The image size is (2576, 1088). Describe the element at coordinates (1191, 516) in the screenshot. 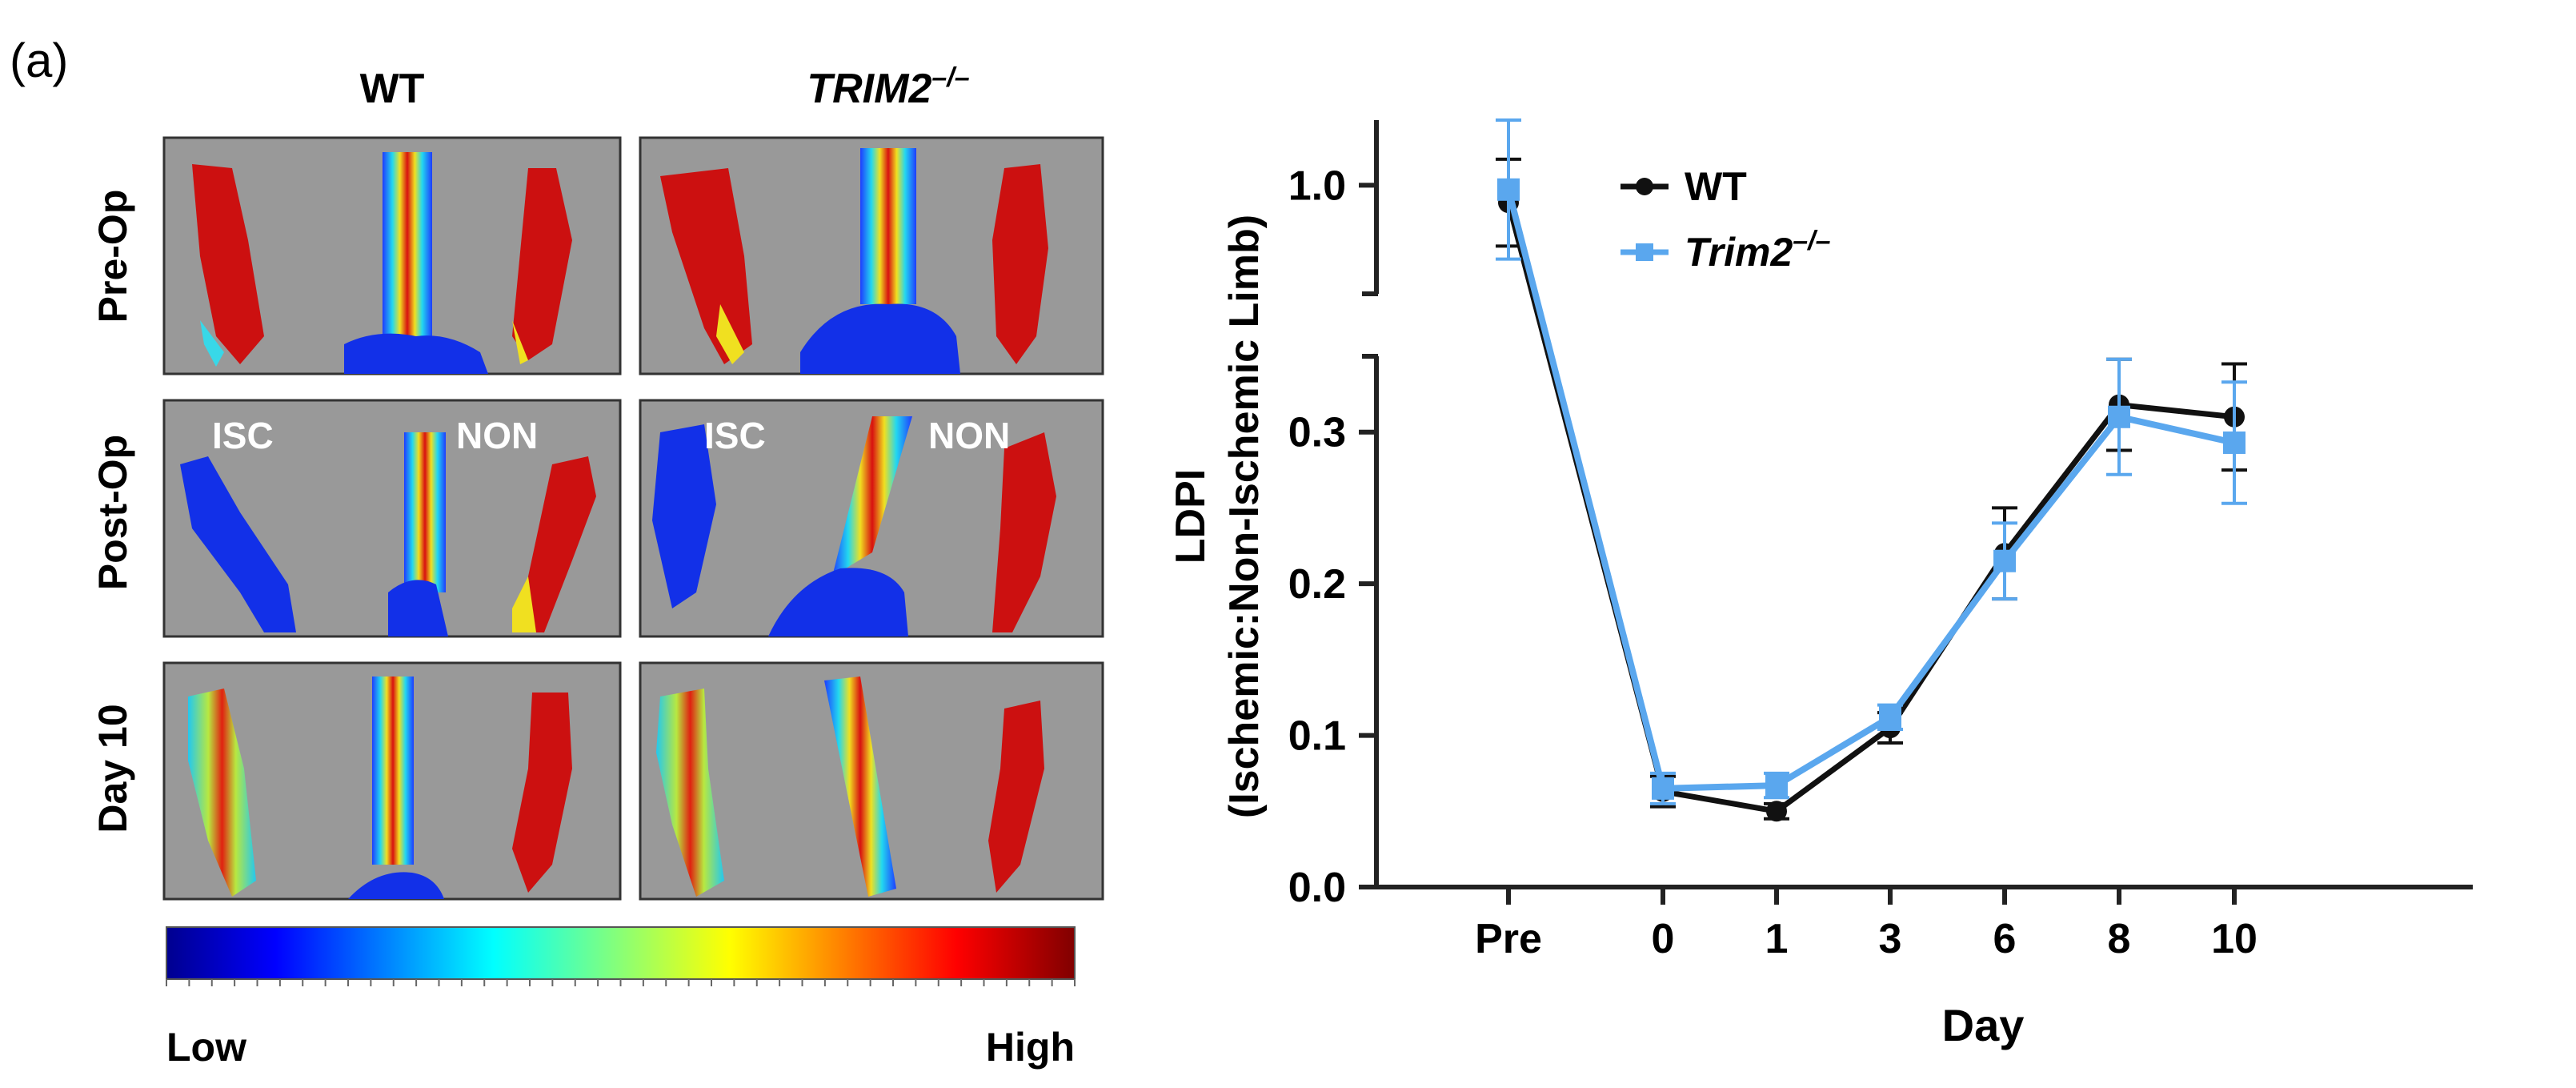

I see `y-axis-label-line1: LDPI` at that location.